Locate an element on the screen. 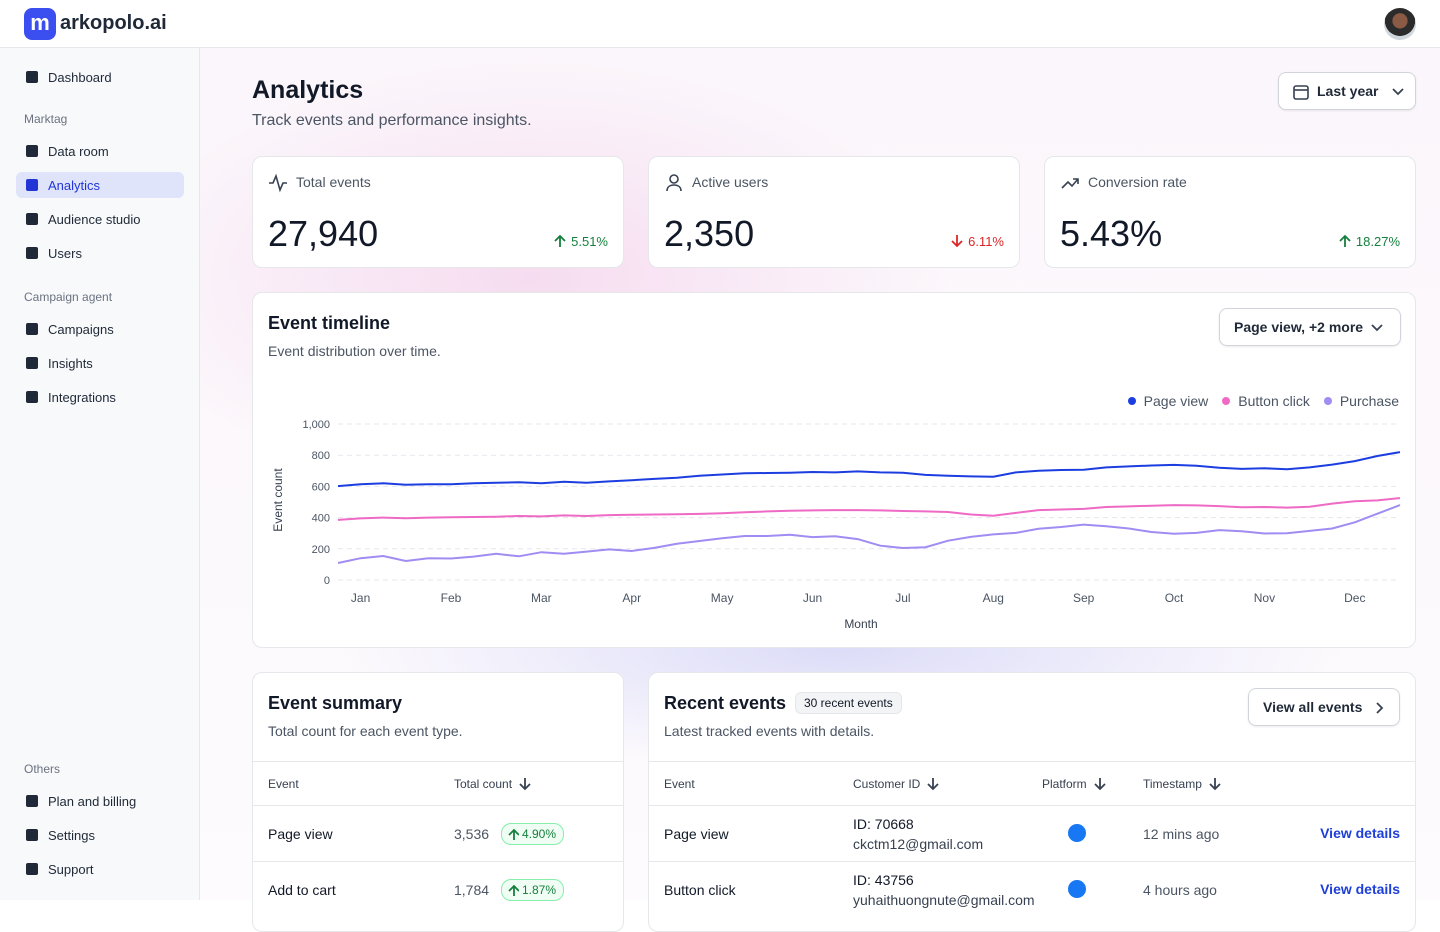 The width and height of the screenshot is (1440, 932). legend-dot is located at coordinates (1131, 401).